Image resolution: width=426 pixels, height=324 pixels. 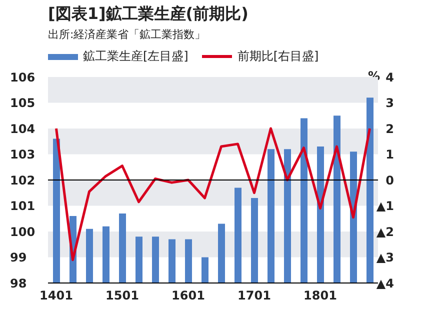 I want to click on y-tick-label: 101, so click(x=23, y=206).